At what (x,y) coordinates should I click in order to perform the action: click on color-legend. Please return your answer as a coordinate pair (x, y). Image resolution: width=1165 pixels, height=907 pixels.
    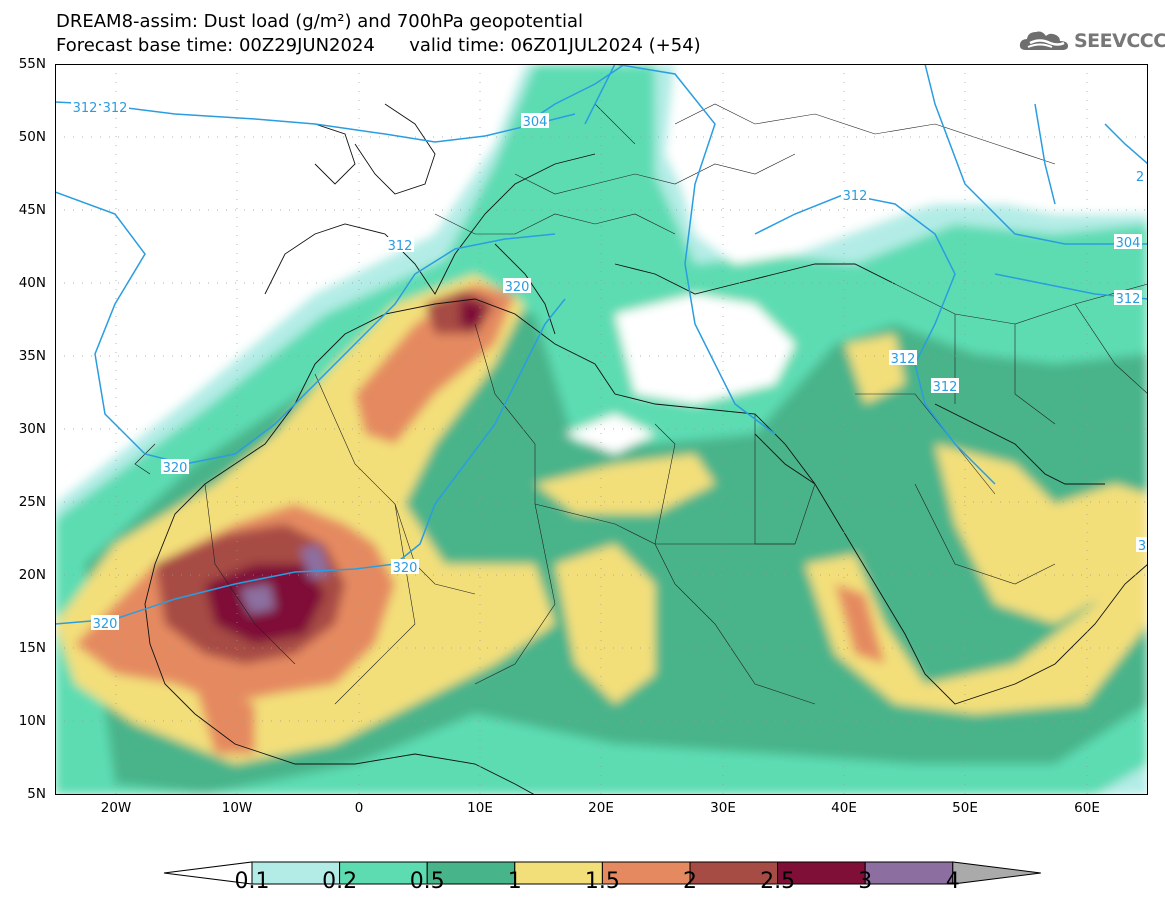
    Looking at the image, I should click on (602, 873).